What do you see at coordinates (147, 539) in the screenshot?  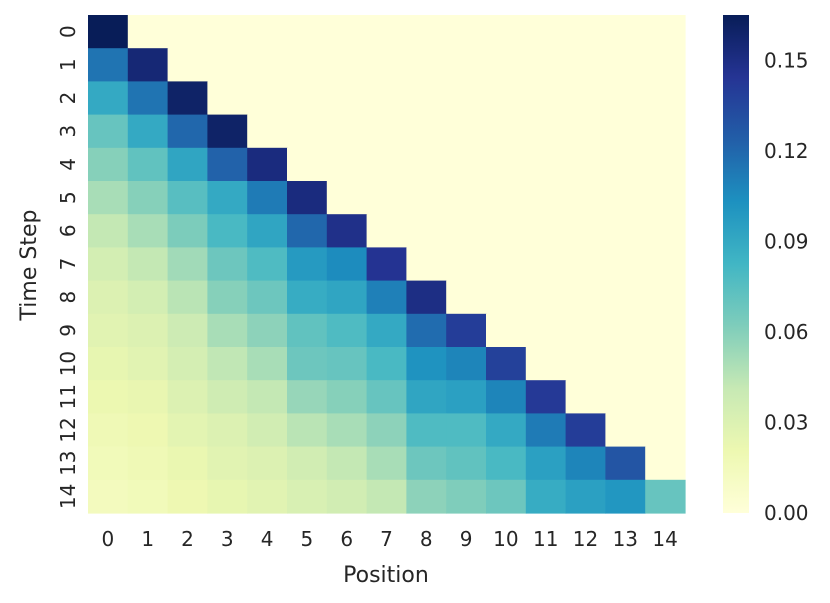 I see `x-tick-label: 1` at bounding box center [147, 539].